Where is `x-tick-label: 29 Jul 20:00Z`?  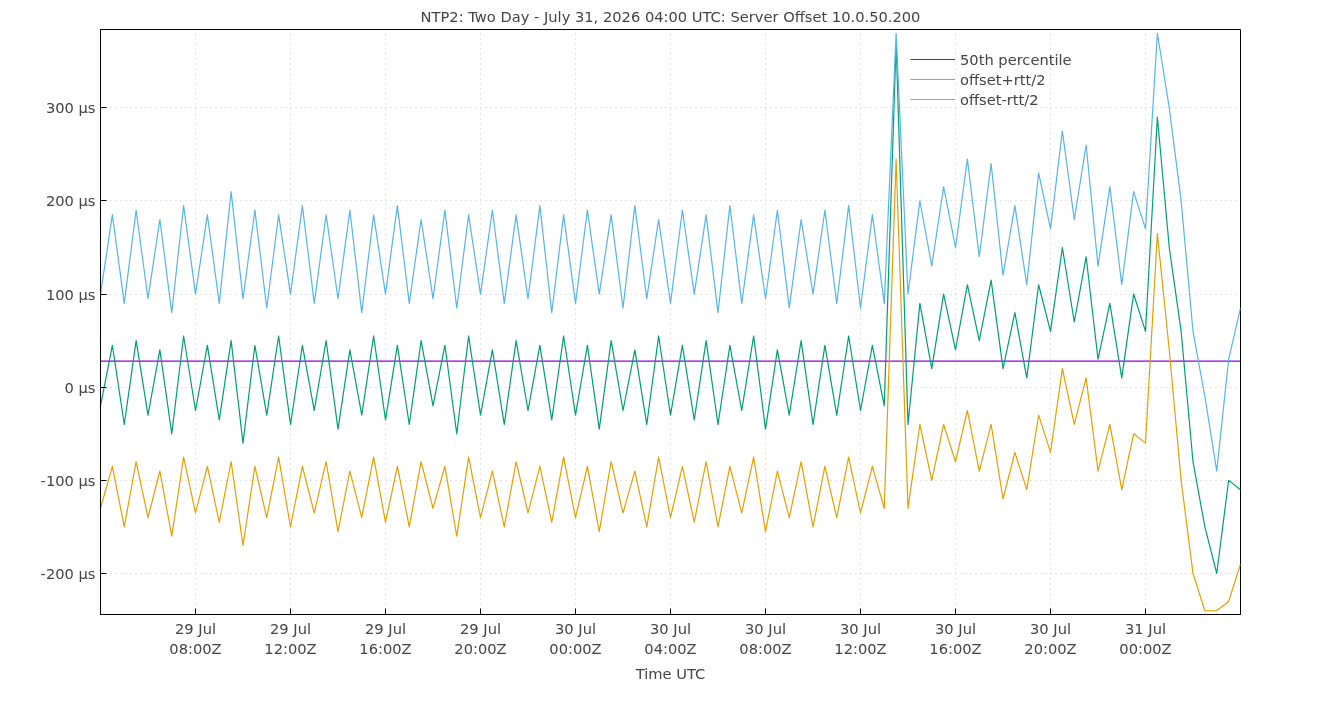
x-tick-label: 29 Jul 20:00Z is located at coordinates (480, 638).